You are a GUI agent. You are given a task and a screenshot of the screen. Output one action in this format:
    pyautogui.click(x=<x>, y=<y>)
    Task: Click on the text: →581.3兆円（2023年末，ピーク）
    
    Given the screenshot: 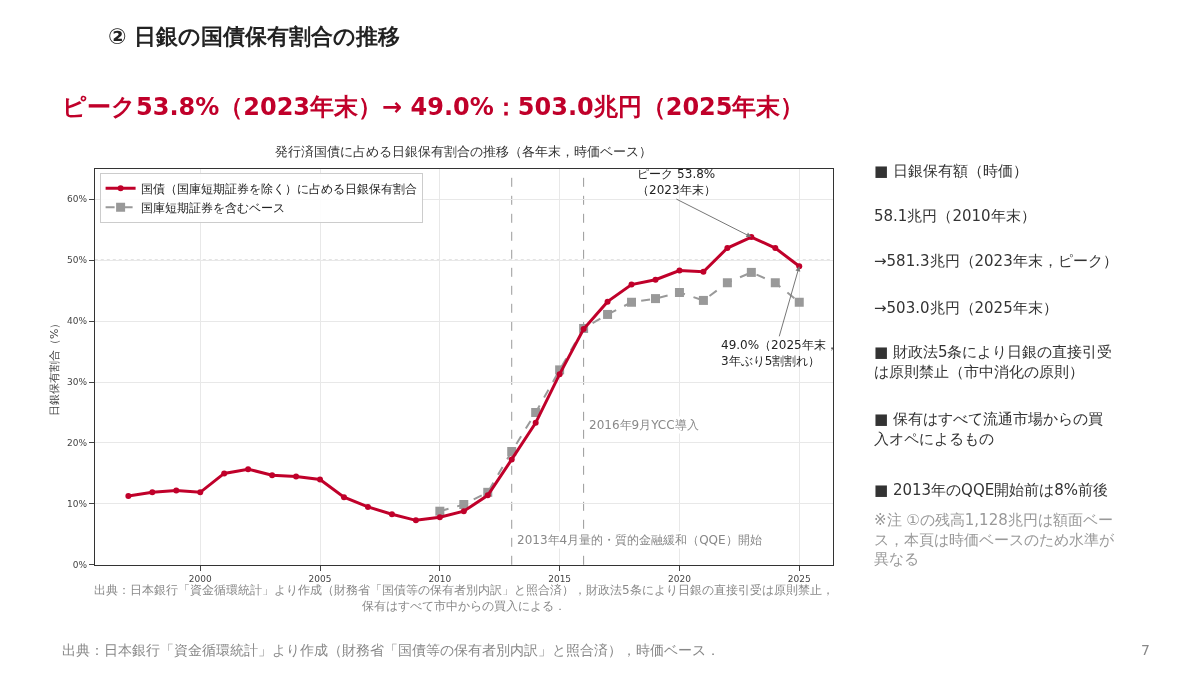 What is the action you would take?
    pyautogui.click(x=996, y=261)
    